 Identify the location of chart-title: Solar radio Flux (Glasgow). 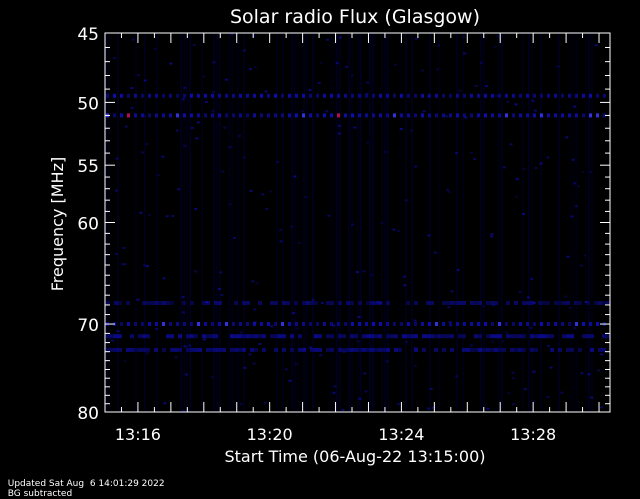
(355, 17).